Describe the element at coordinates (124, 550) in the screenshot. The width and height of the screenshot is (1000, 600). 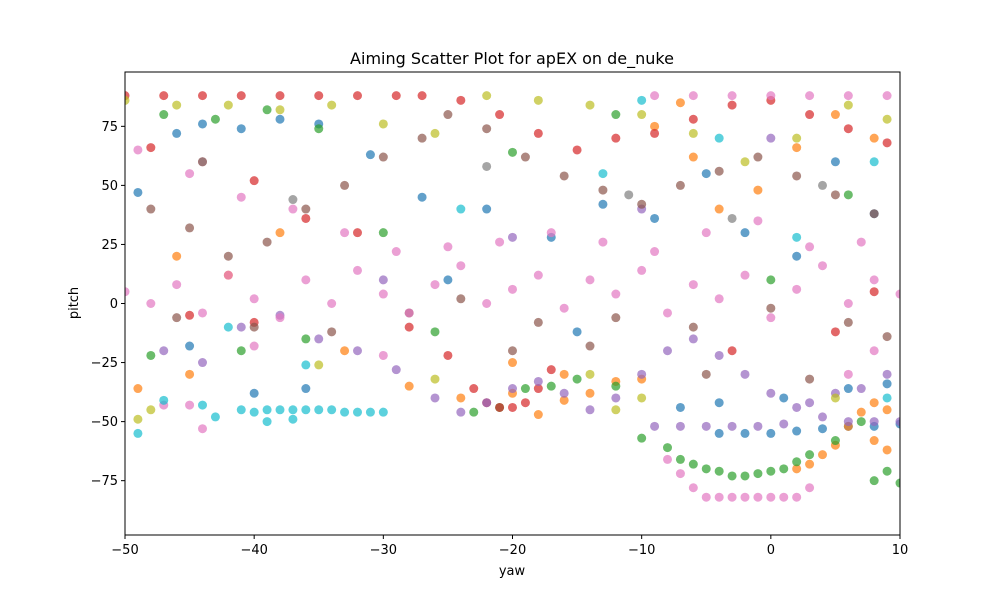
I see `x-tick-label: −50` at that location.